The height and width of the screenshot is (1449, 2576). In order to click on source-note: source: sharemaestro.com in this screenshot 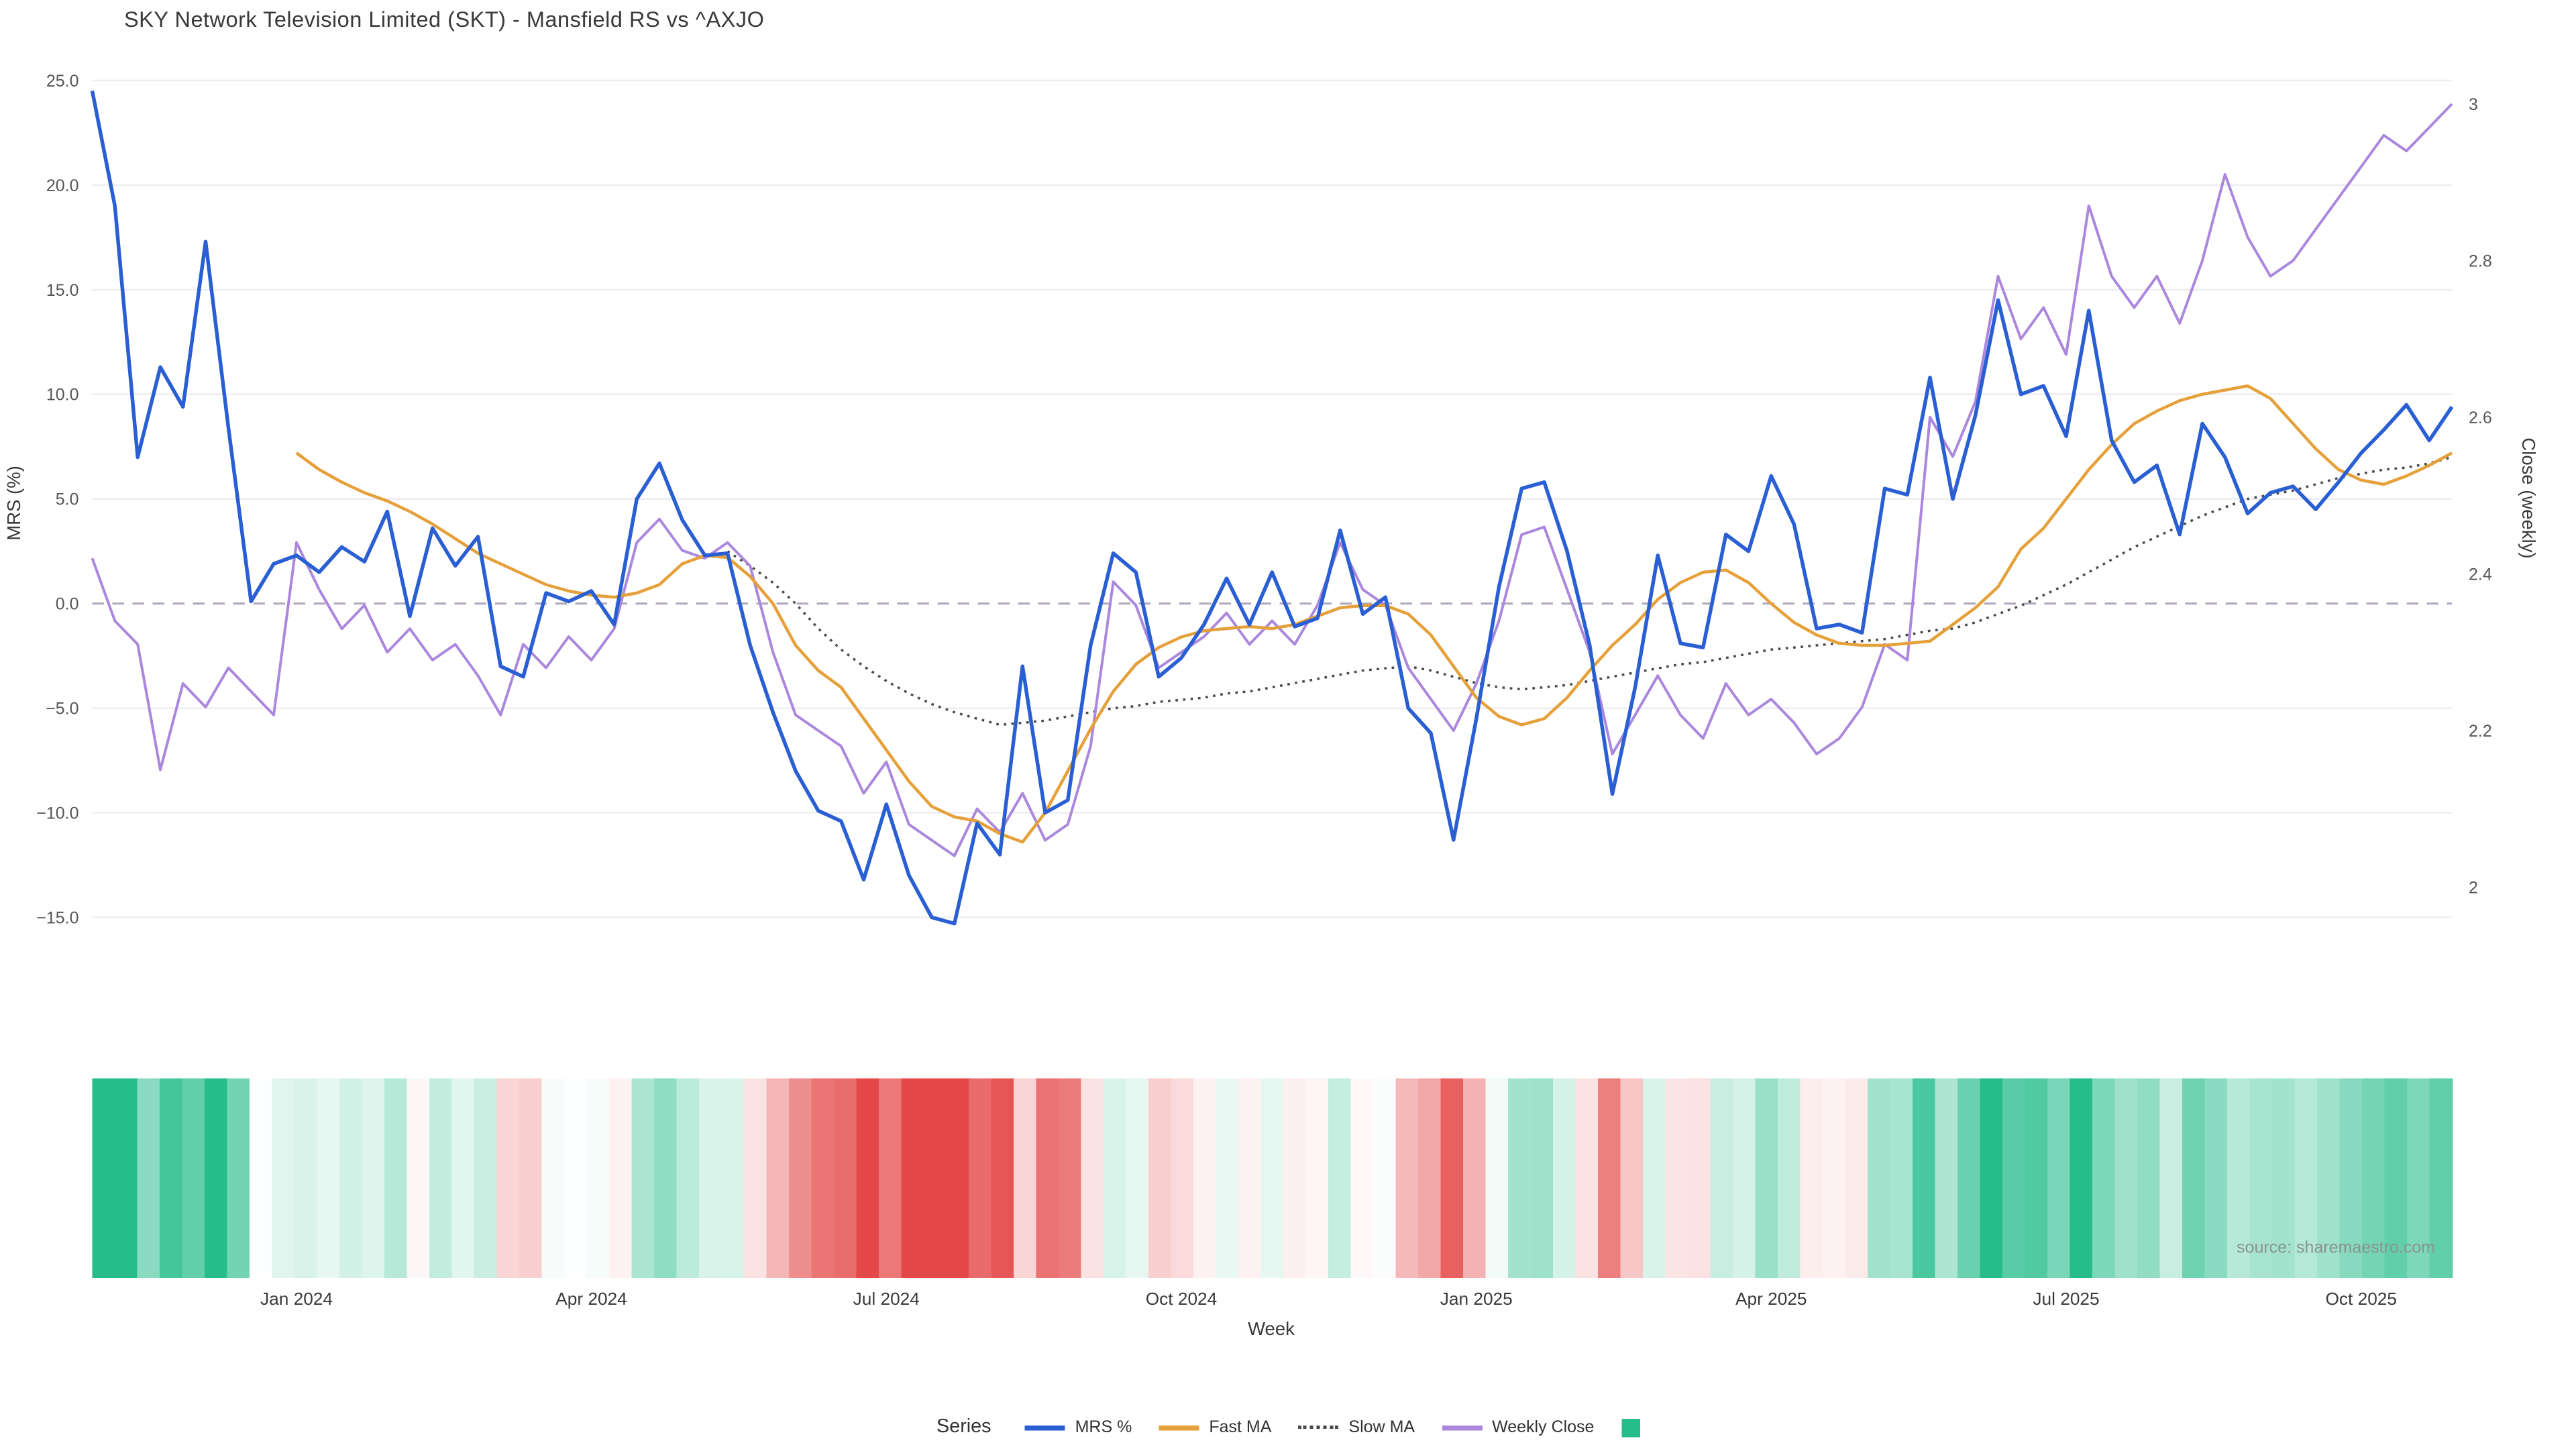, I will do `click(2336, 1247)`.